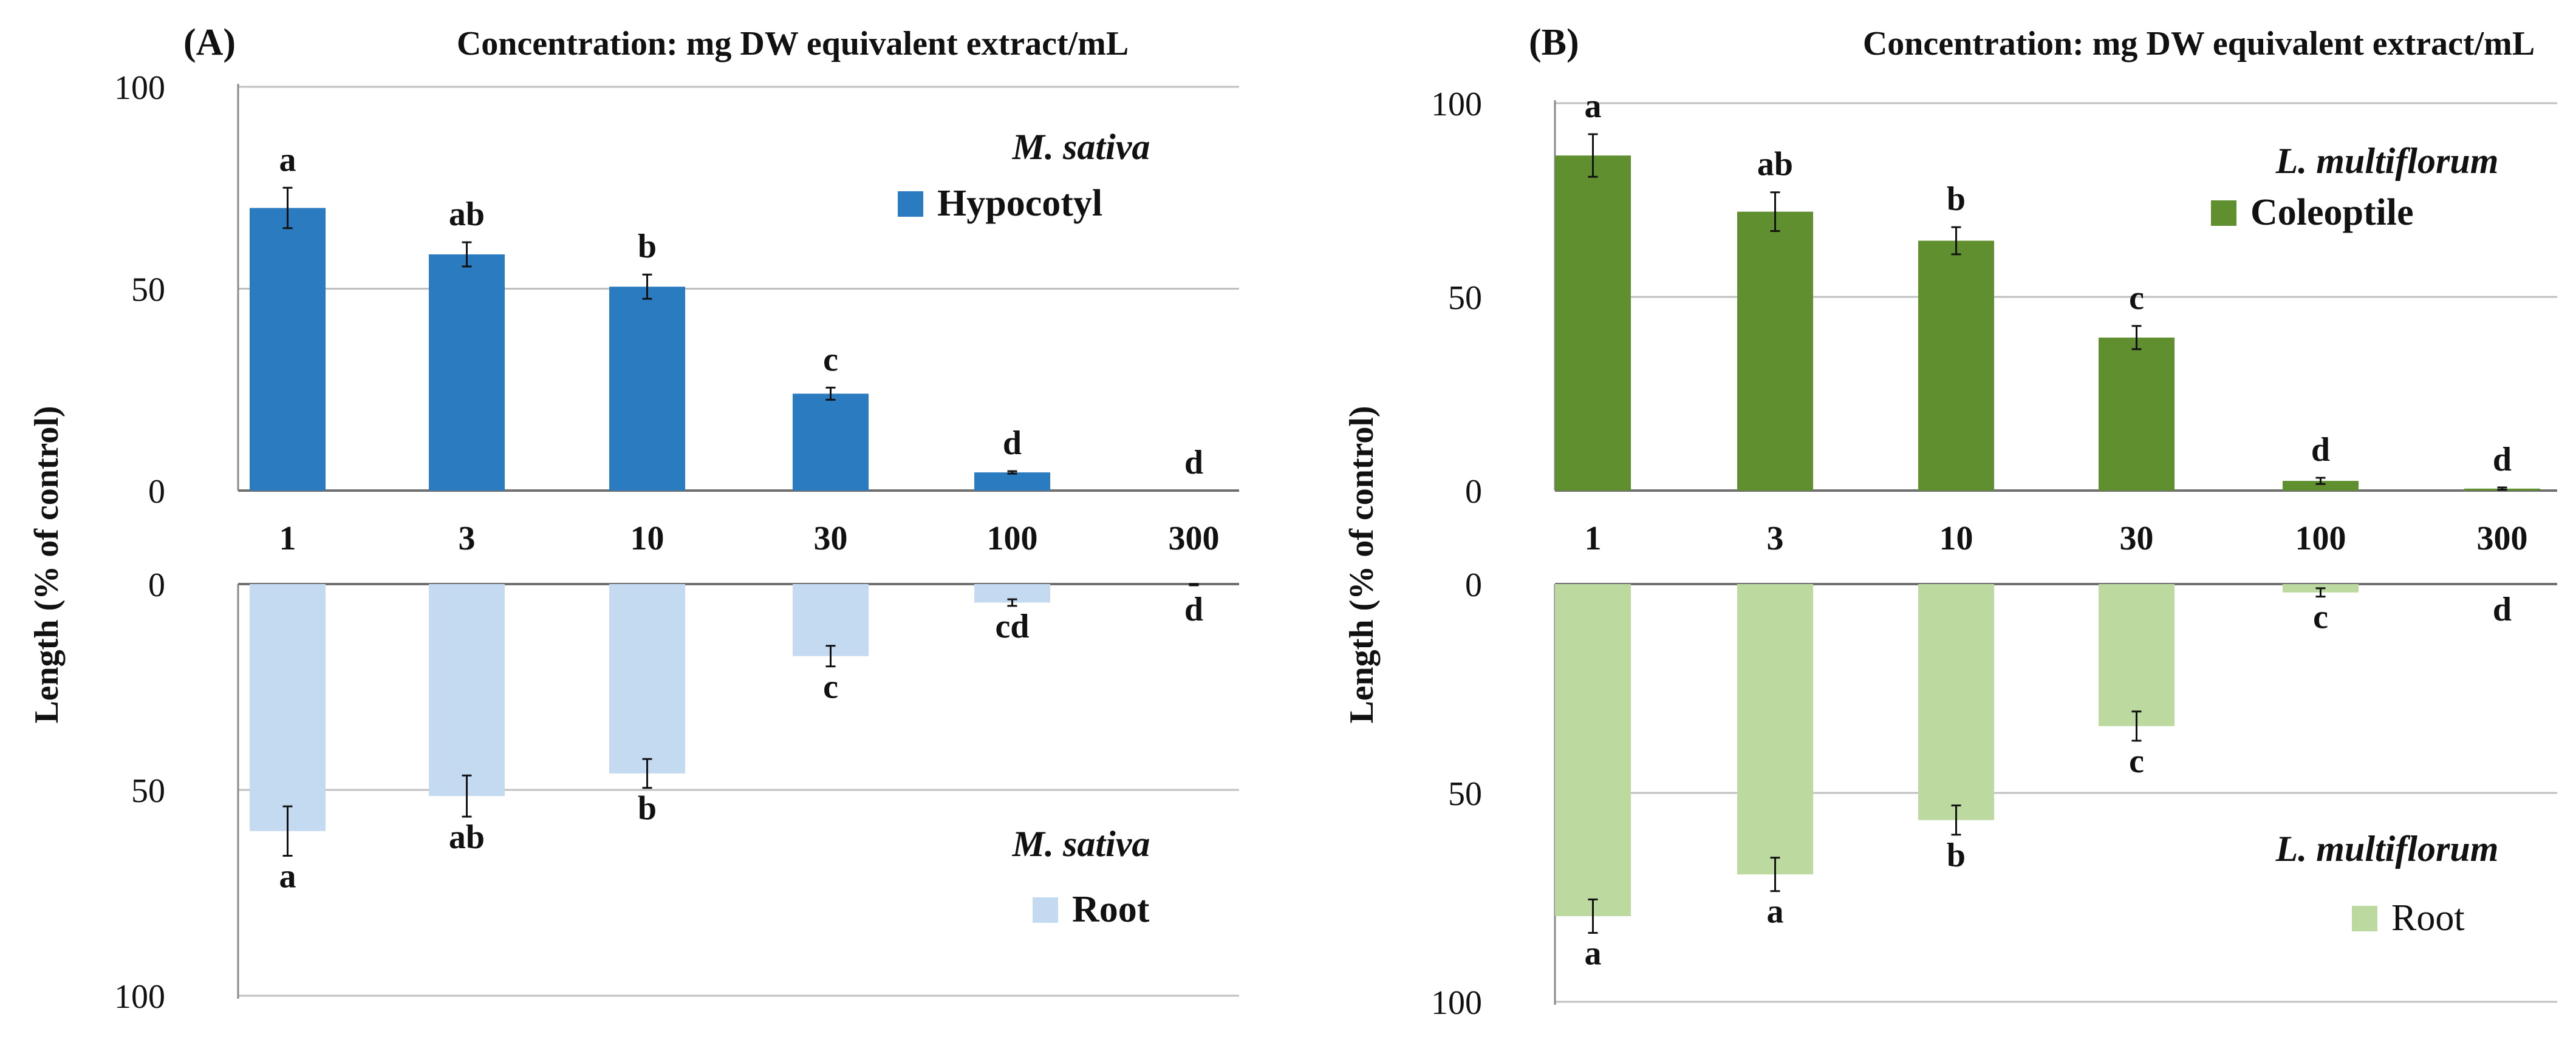  Describe the element at coordinates (209, 42) in the screenshot. I see `panel-label: (A)` at that location.